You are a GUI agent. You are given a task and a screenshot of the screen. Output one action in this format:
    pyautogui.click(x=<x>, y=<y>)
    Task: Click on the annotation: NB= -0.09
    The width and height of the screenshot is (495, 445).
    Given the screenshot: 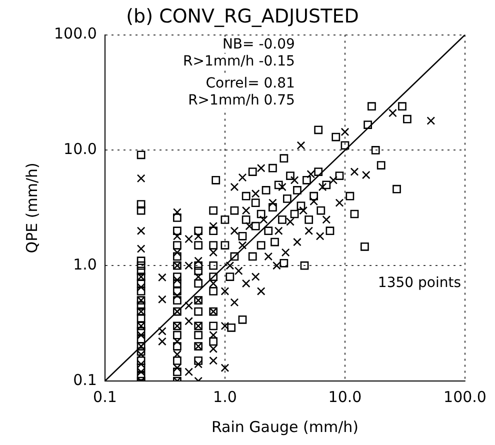 What is the action you would take?
    pyautogui.click(x=258, y=44)
    